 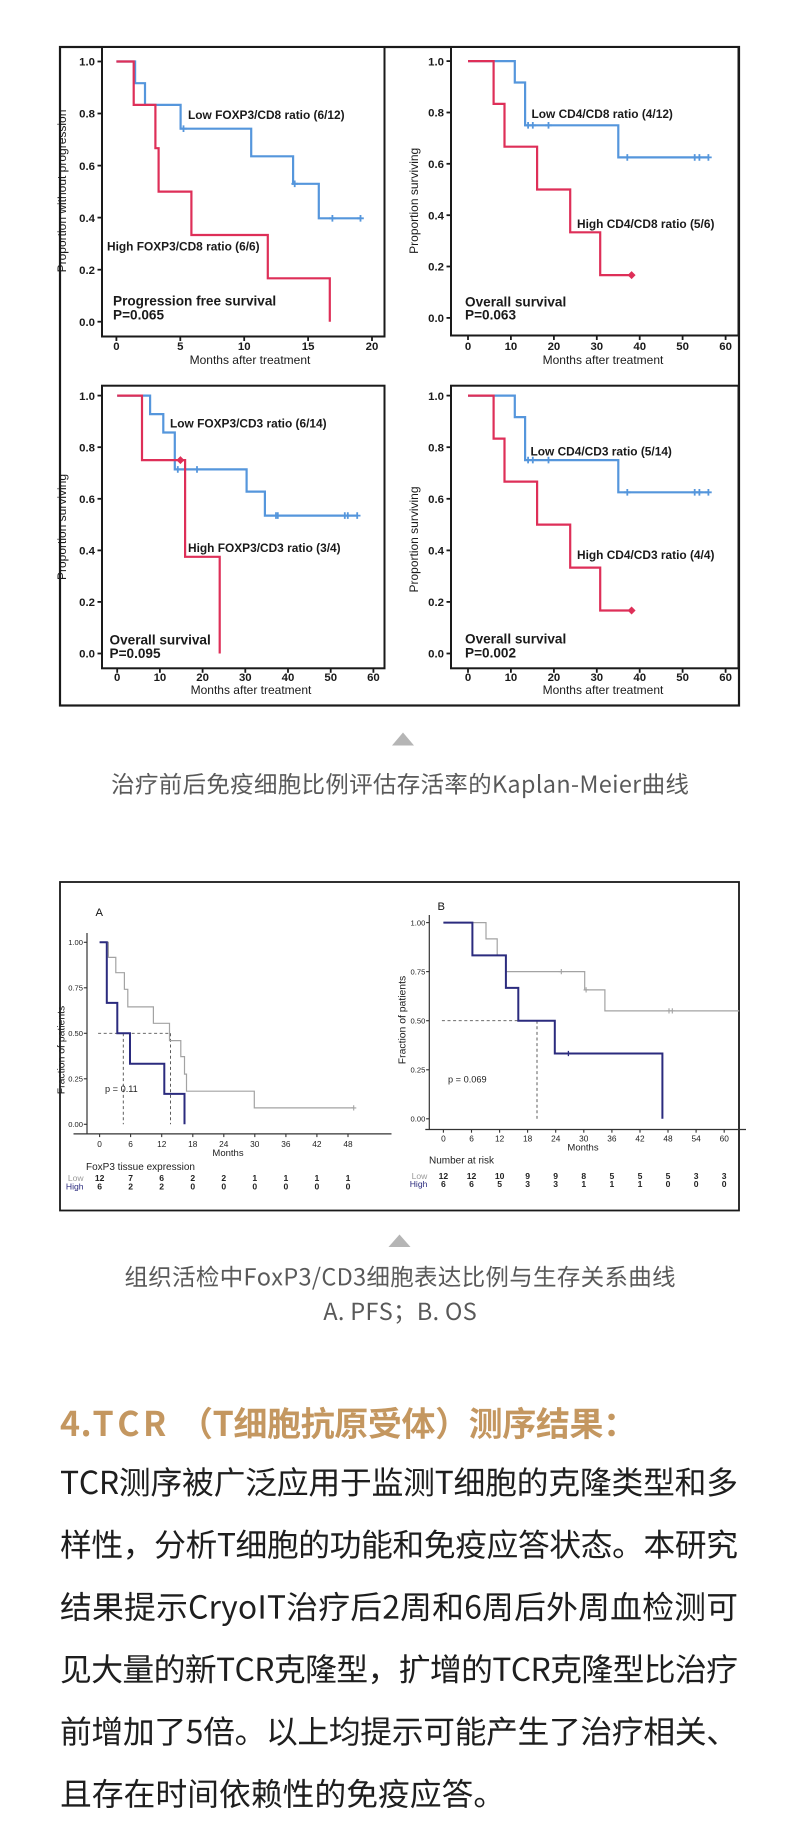 What do you see at coordinates (75, 1186) in the screenshot?
I see `svg-text: High` at bounding box center [75, 1186].